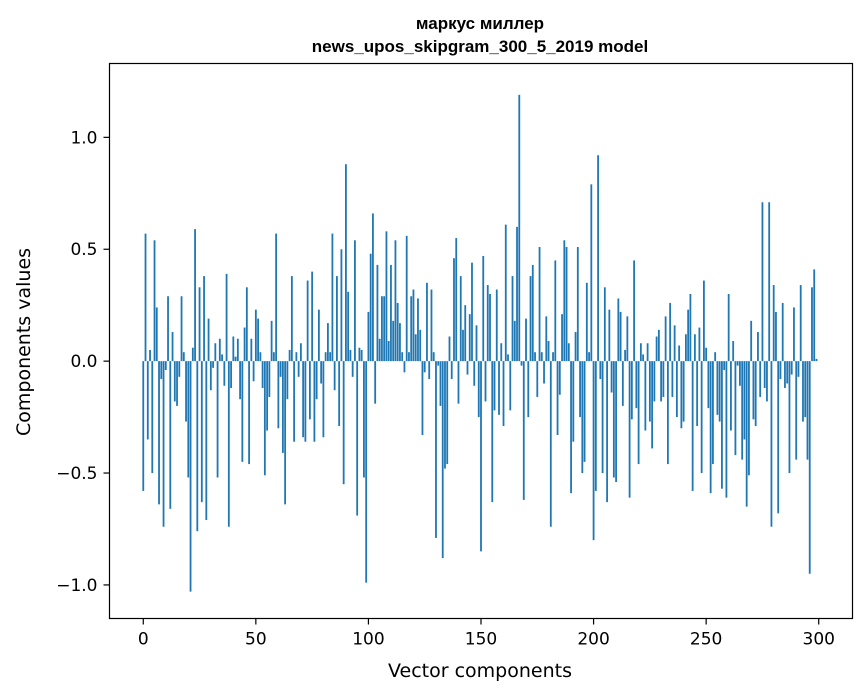 The height and width of the screenshot is (696, 867). What do you see at coordinates (593, 640) in the screenshot?
I see `x-tick-label: 200` at bounding box center [593, 640].